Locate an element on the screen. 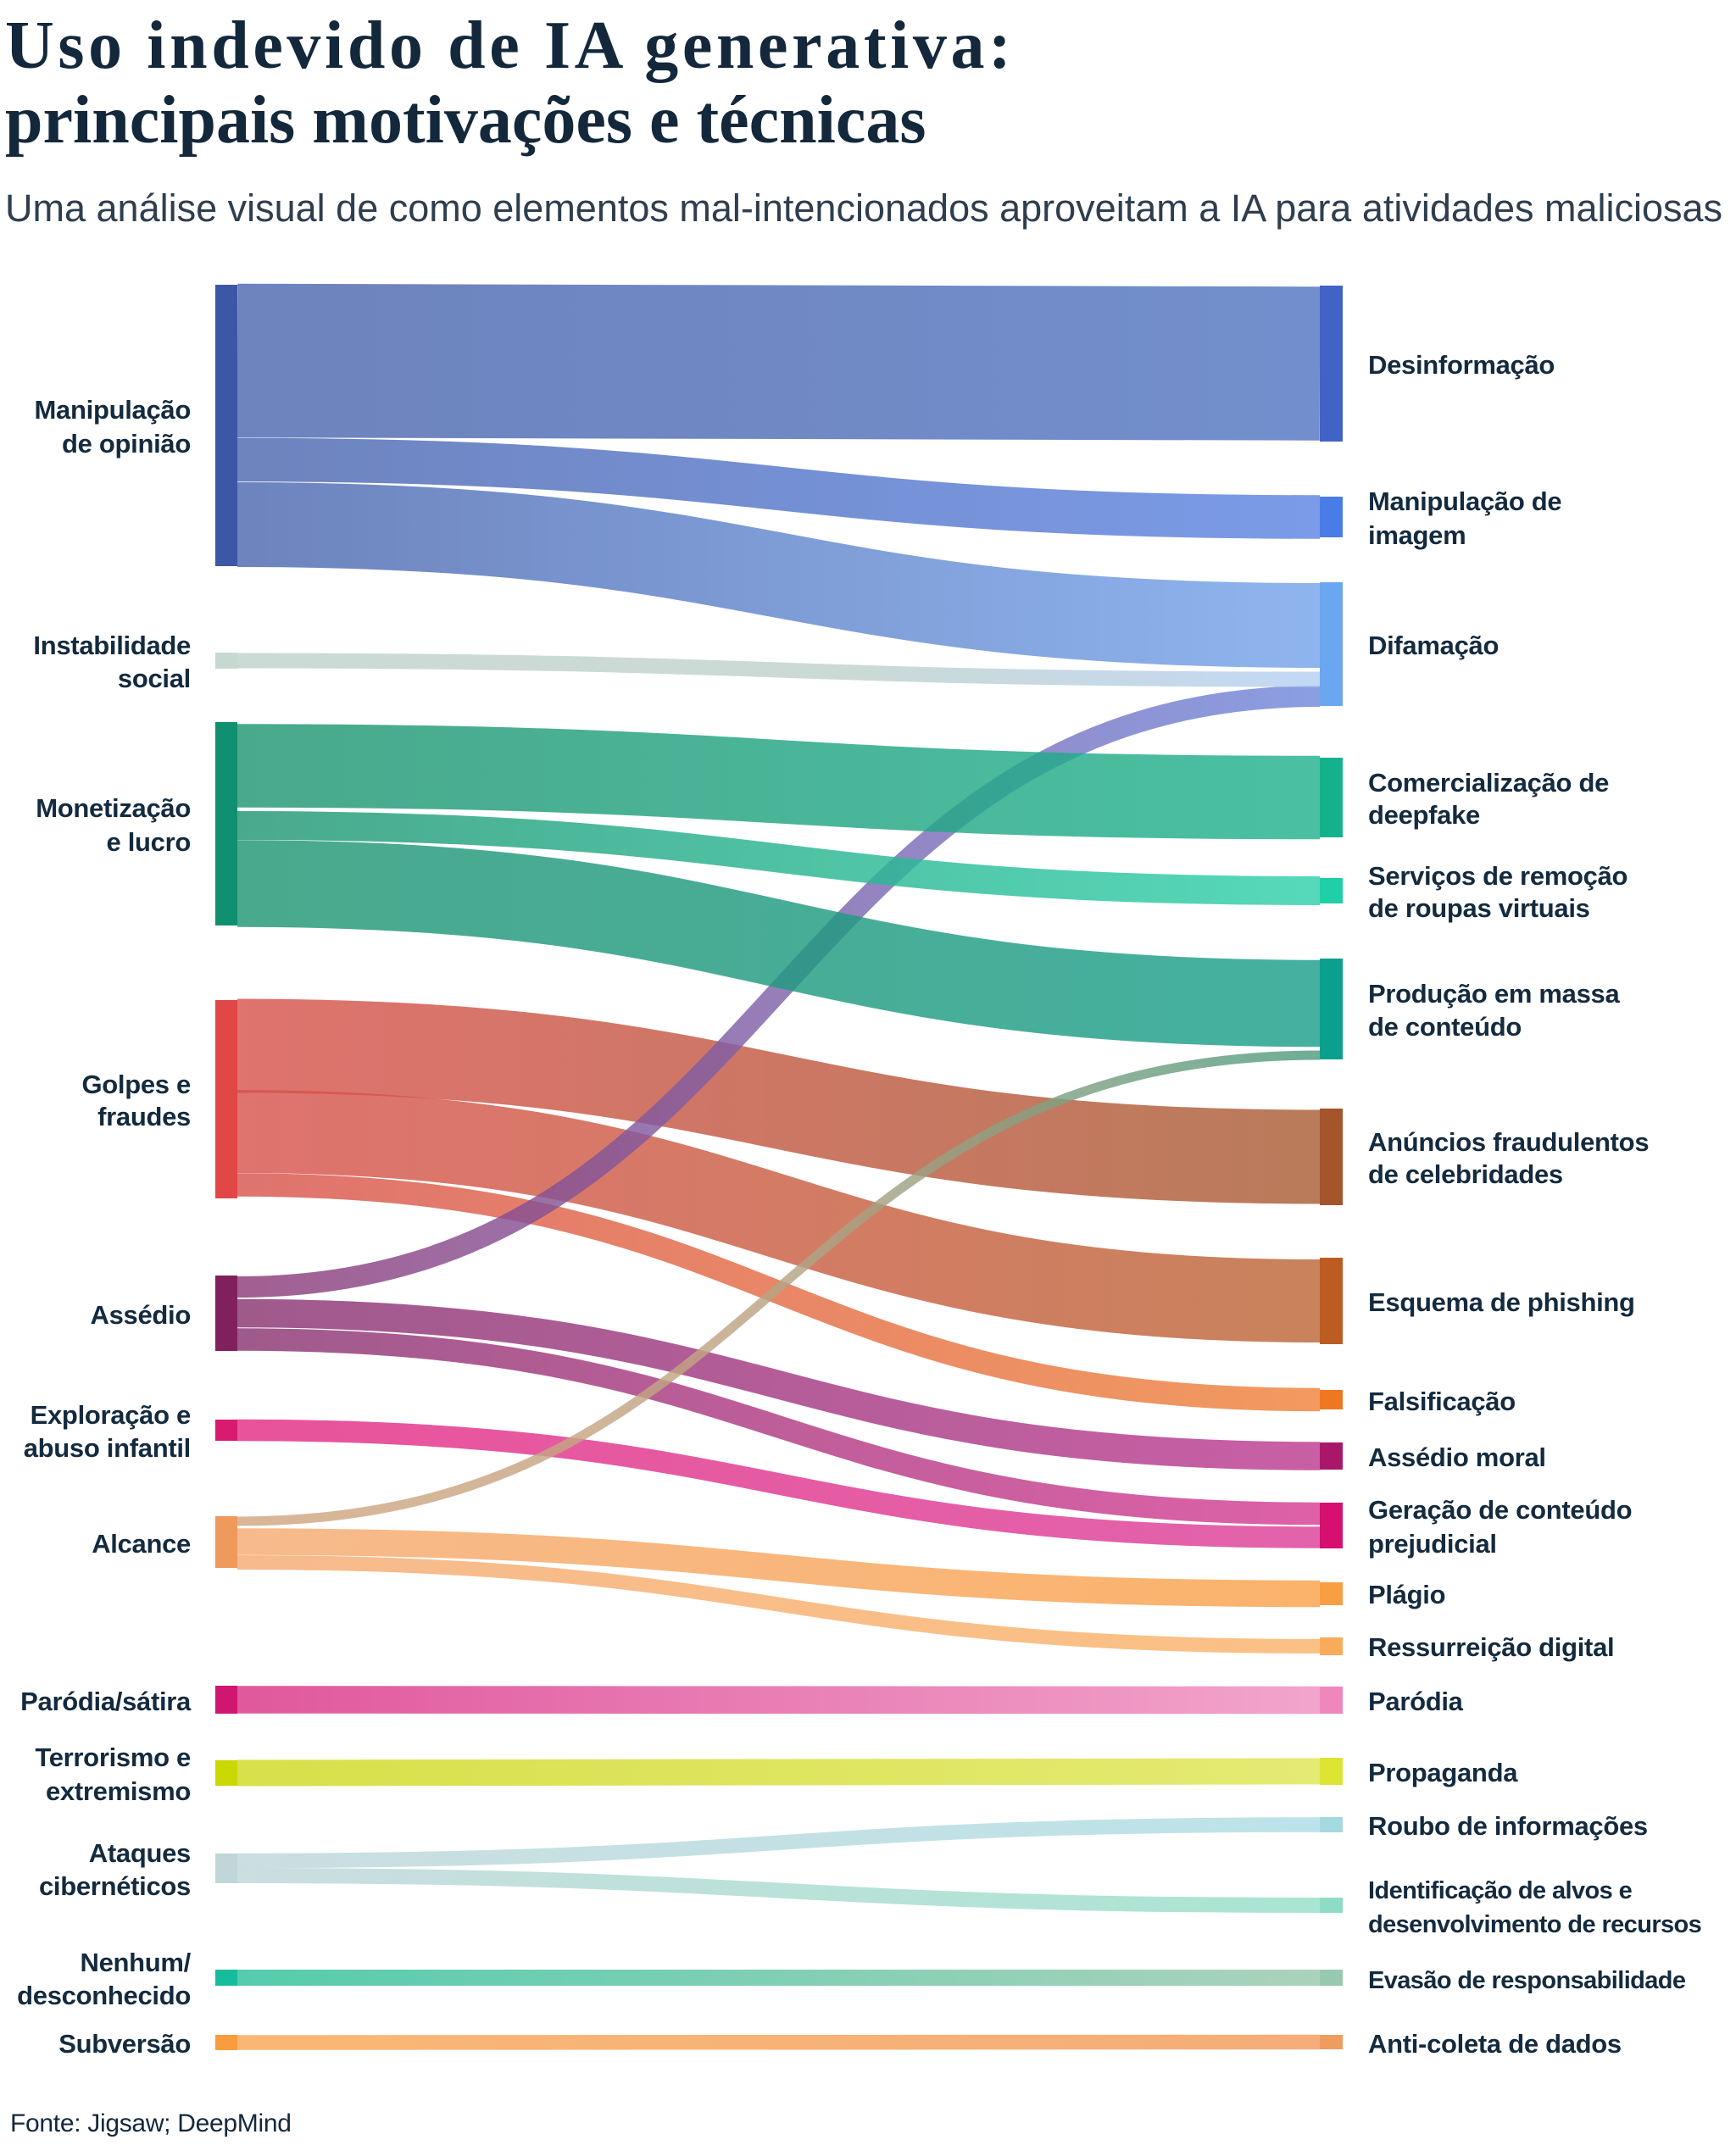 Image resolution: width=1736 pixels, height=2151 pixels. svg-text: Produção em massa is located at coordinates (1494, 994).